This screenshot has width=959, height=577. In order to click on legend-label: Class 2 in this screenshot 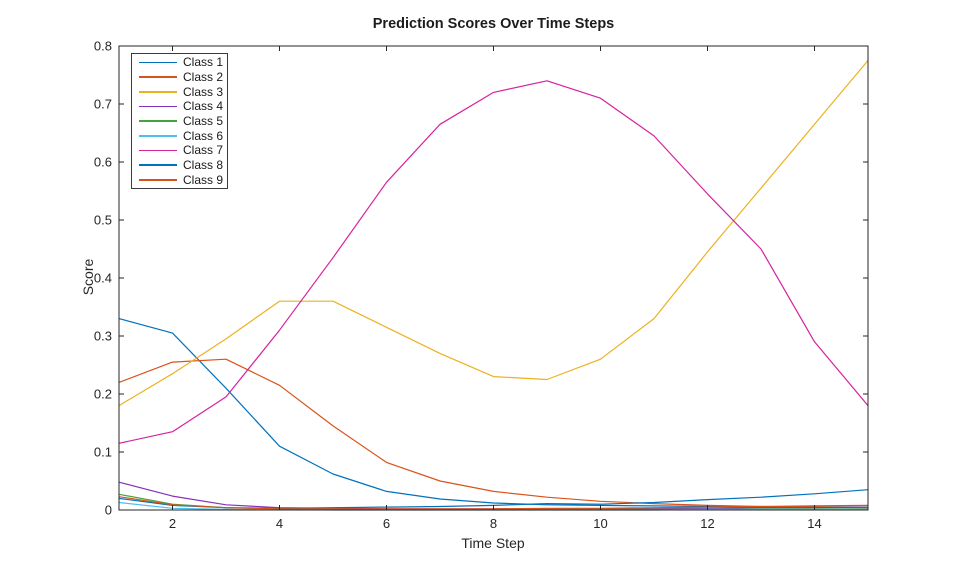, I will do `click(203, 77)`.